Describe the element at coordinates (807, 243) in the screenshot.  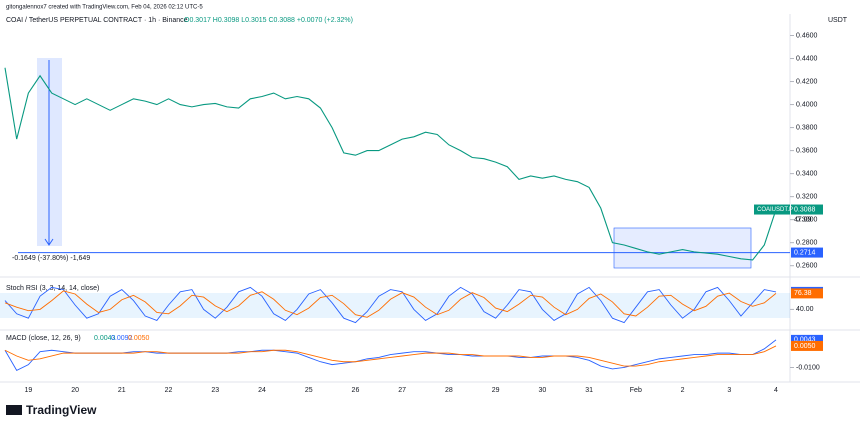
I see `y-tick-label: 0.2800` at that location.